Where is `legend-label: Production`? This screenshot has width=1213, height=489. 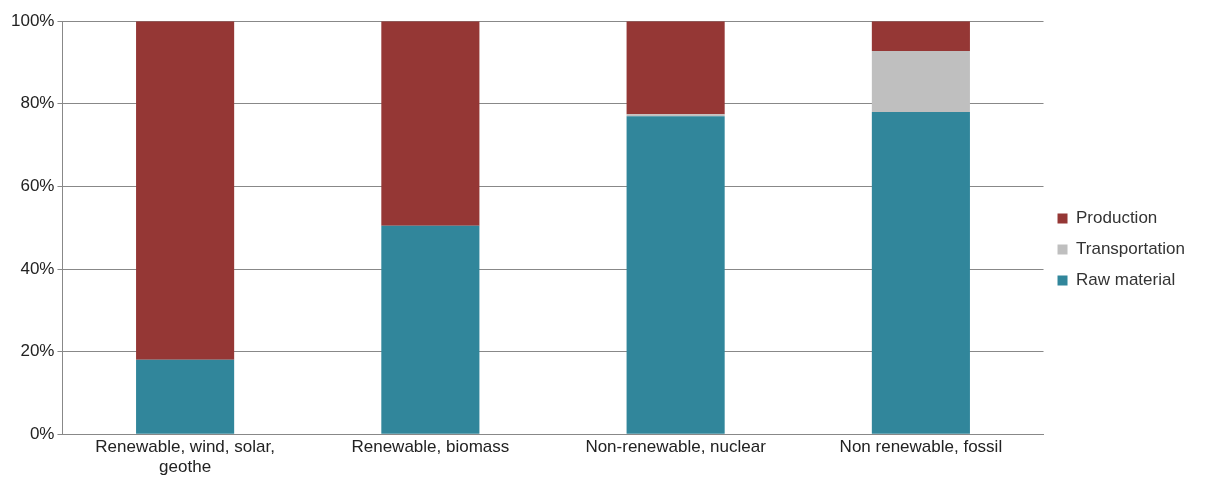
legend-label: Production is located at coordinates (1117, 218).